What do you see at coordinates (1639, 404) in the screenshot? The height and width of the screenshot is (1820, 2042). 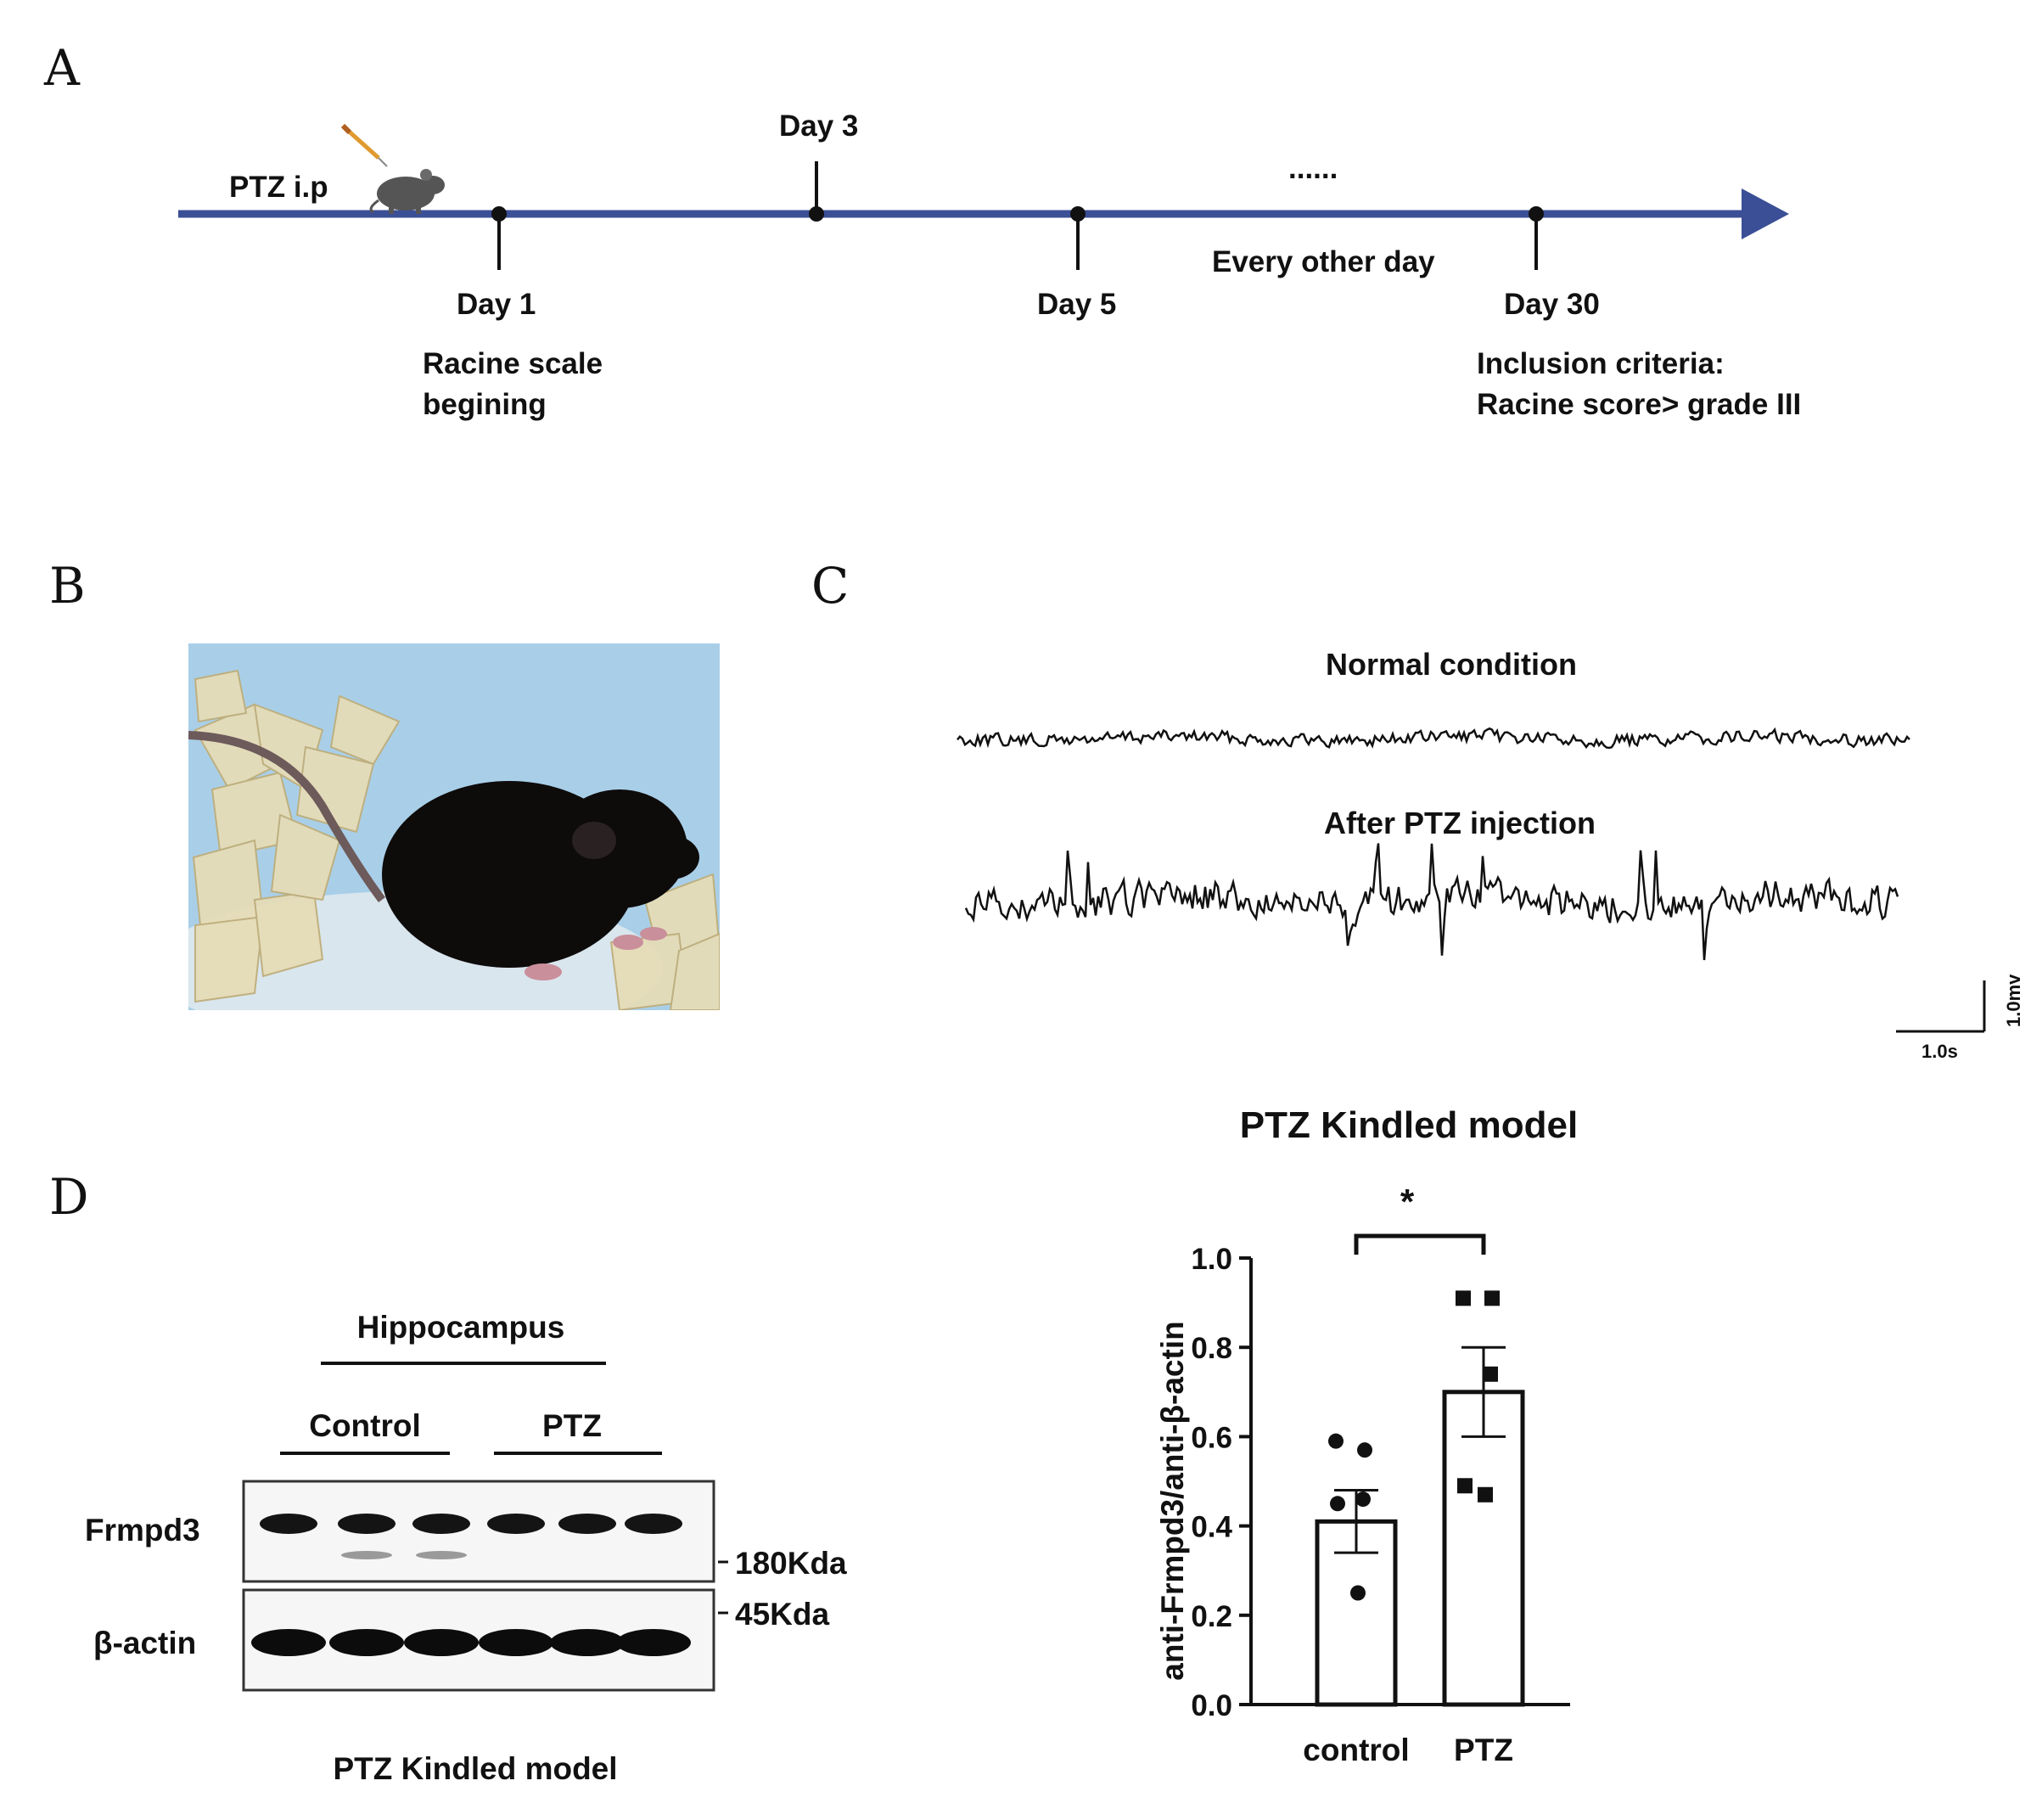 I see `timeline-day30-note-2: Racine score> grade III` at bounding box center [1639, 404].